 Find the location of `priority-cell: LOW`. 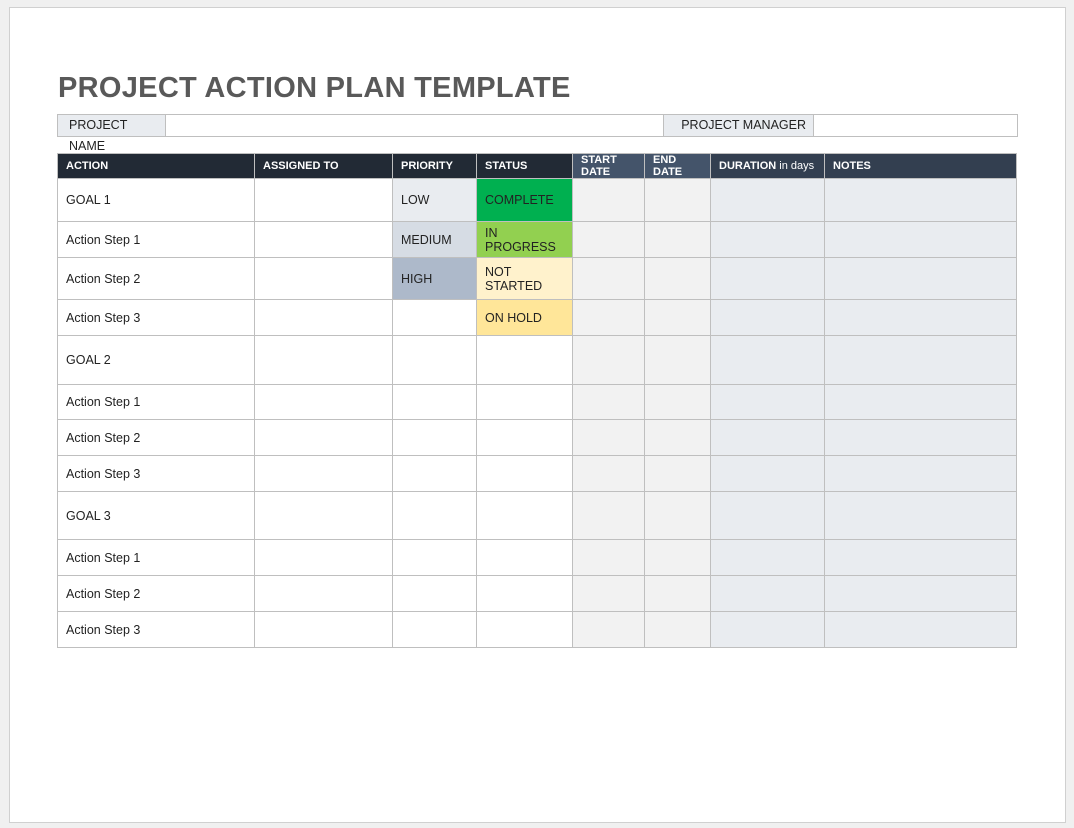

priority-cell: LOW is located at coordinates (434, 200).